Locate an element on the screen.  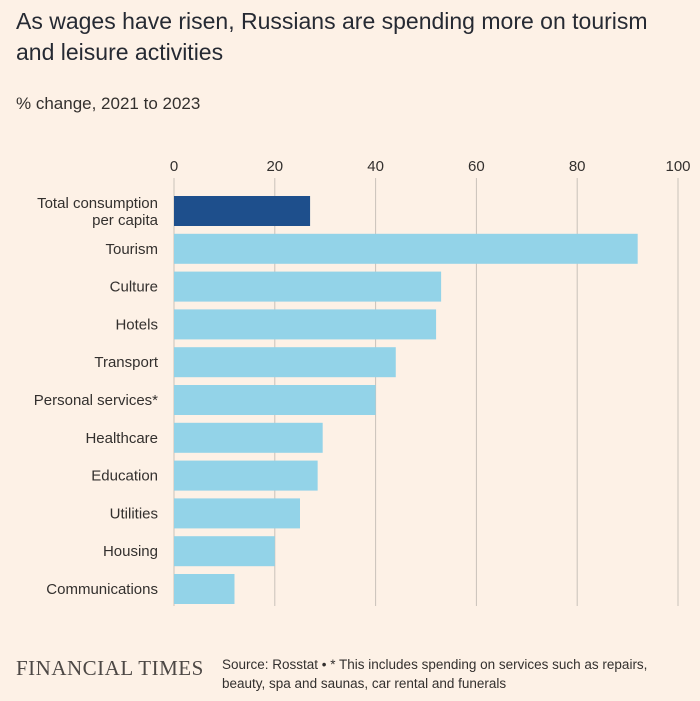
ft-logo: FINANCIAL TIMES is located at coordinates (110, 668).